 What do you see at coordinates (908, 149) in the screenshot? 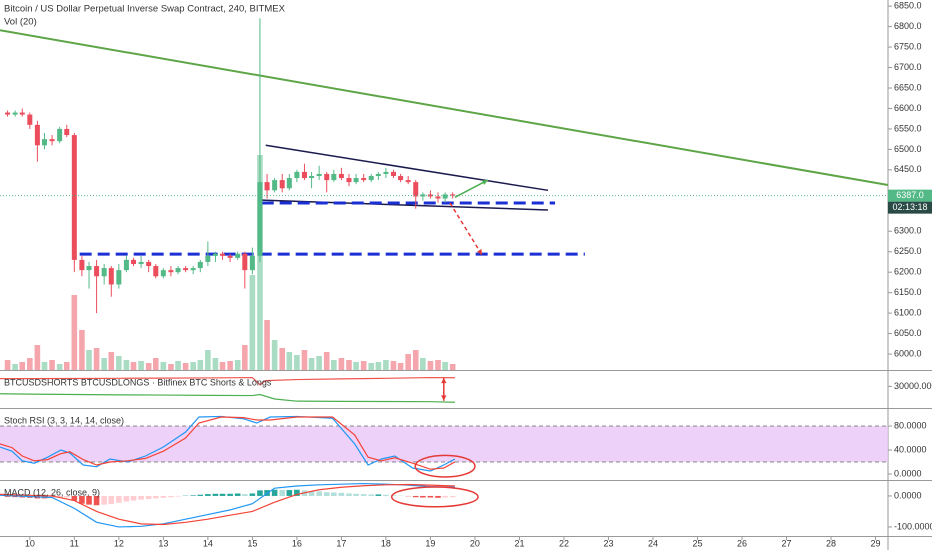
I see `y-tick-label: 6500.0` at bounding box center [908, 149].